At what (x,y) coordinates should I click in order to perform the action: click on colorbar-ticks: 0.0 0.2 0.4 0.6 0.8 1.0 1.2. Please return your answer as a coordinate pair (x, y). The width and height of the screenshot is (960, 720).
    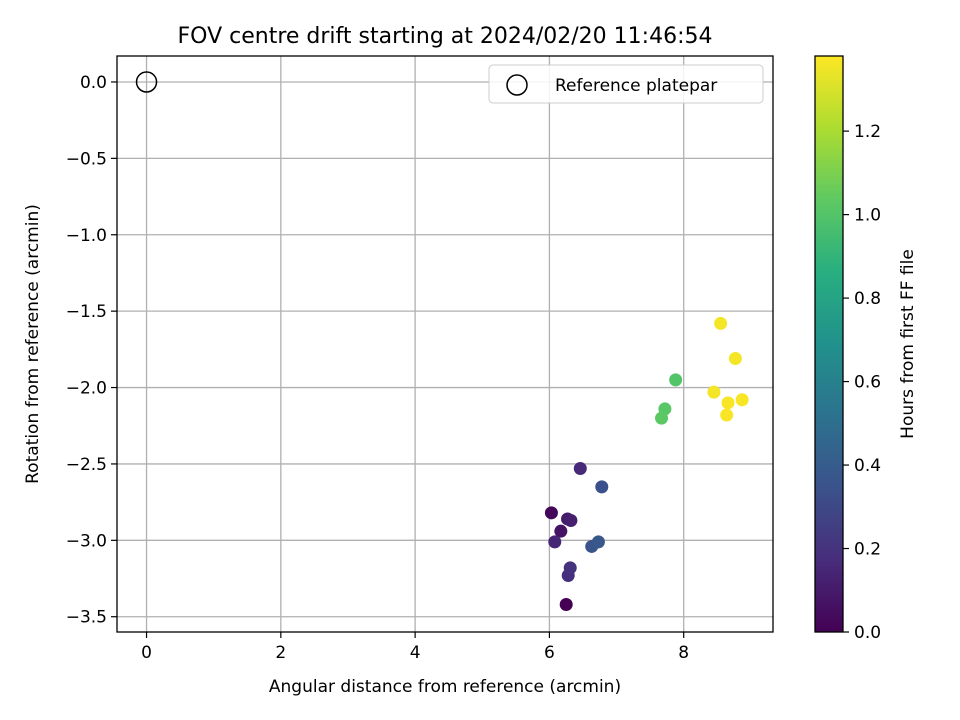
    Looking at the image, I should click on (862, 382).